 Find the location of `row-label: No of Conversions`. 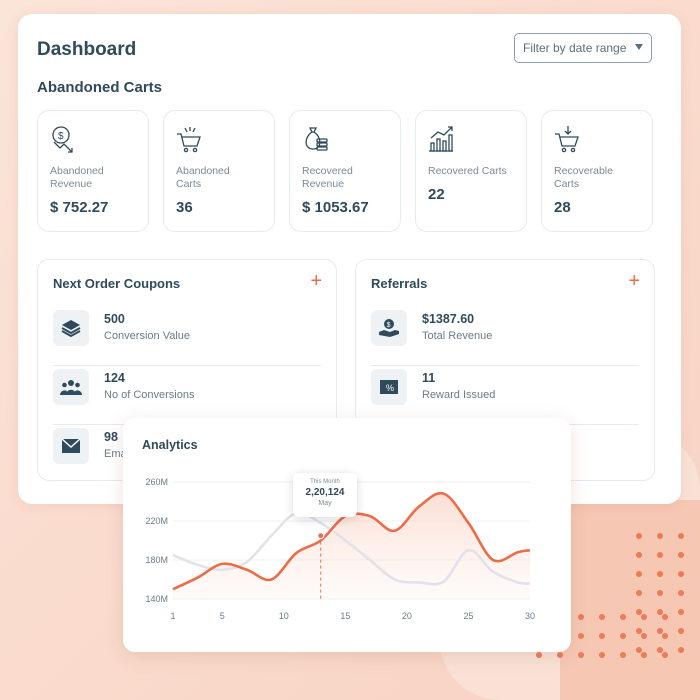

row-label: No of Conversions is located at coordinates (149, 395).